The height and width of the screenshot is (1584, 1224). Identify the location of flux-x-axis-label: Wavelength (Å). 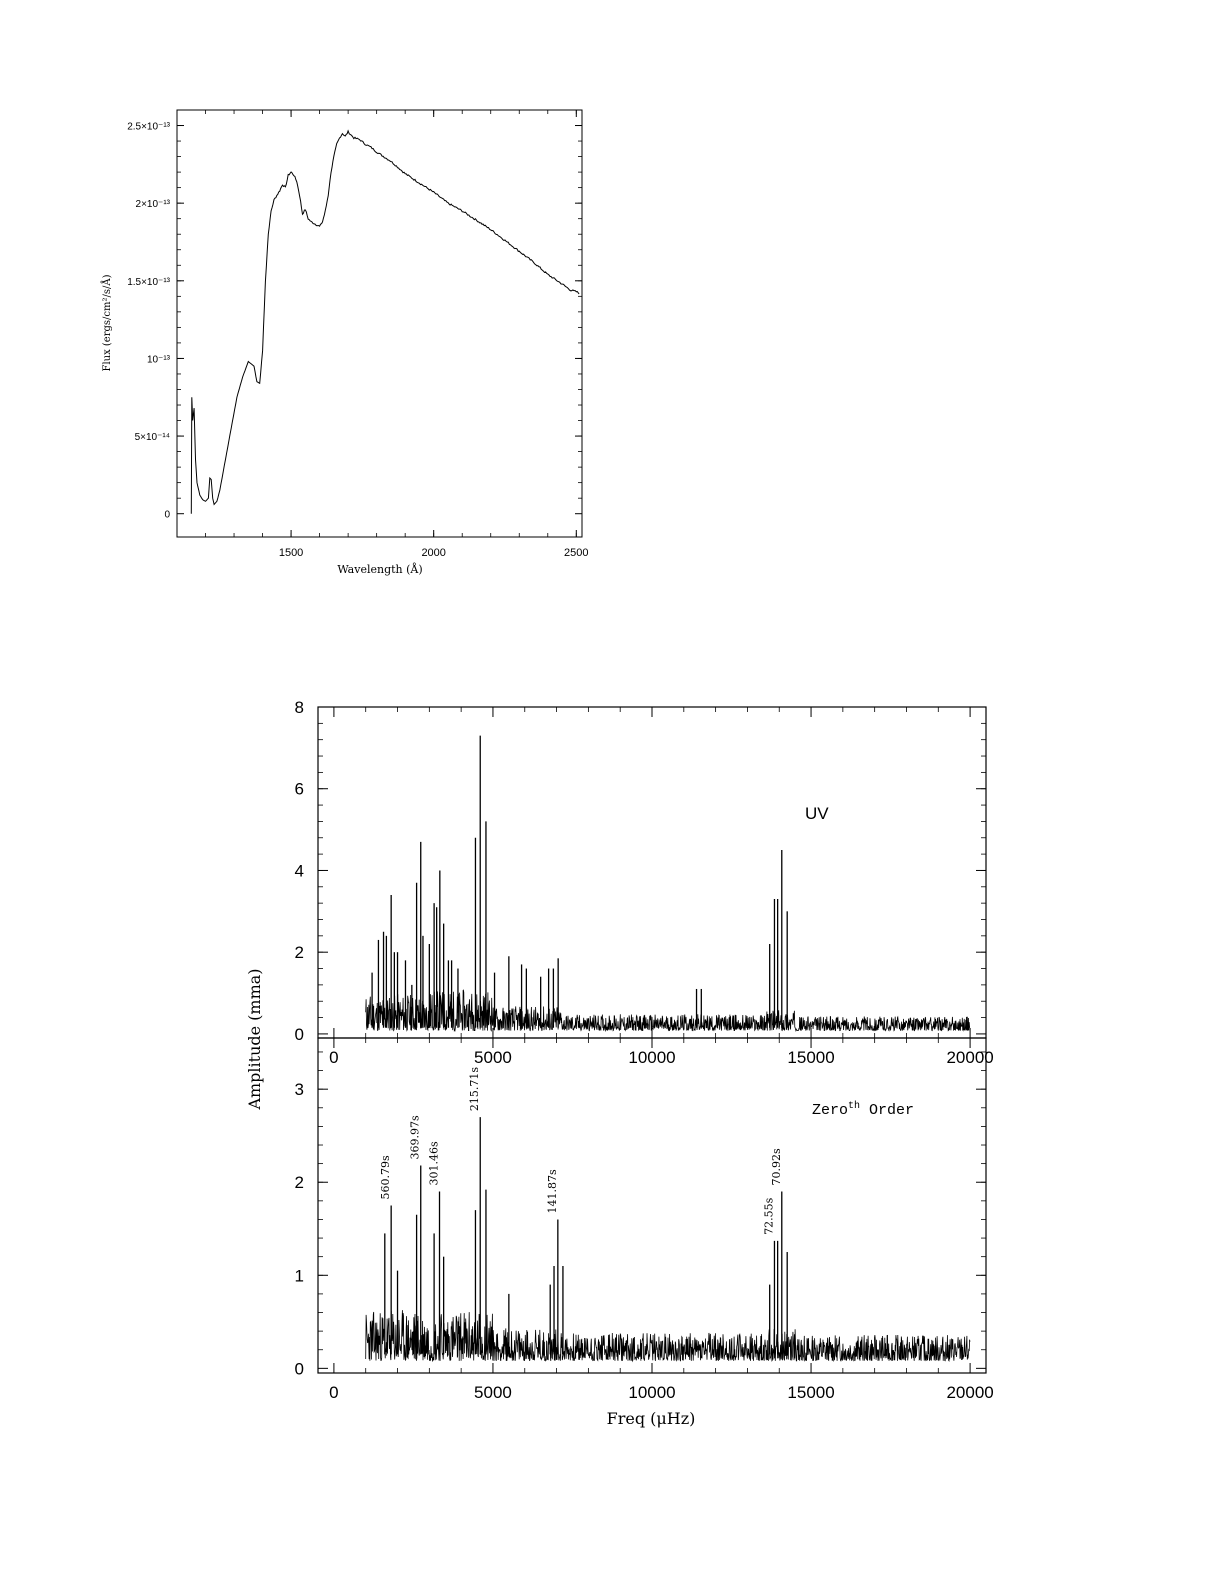
(379, 569).